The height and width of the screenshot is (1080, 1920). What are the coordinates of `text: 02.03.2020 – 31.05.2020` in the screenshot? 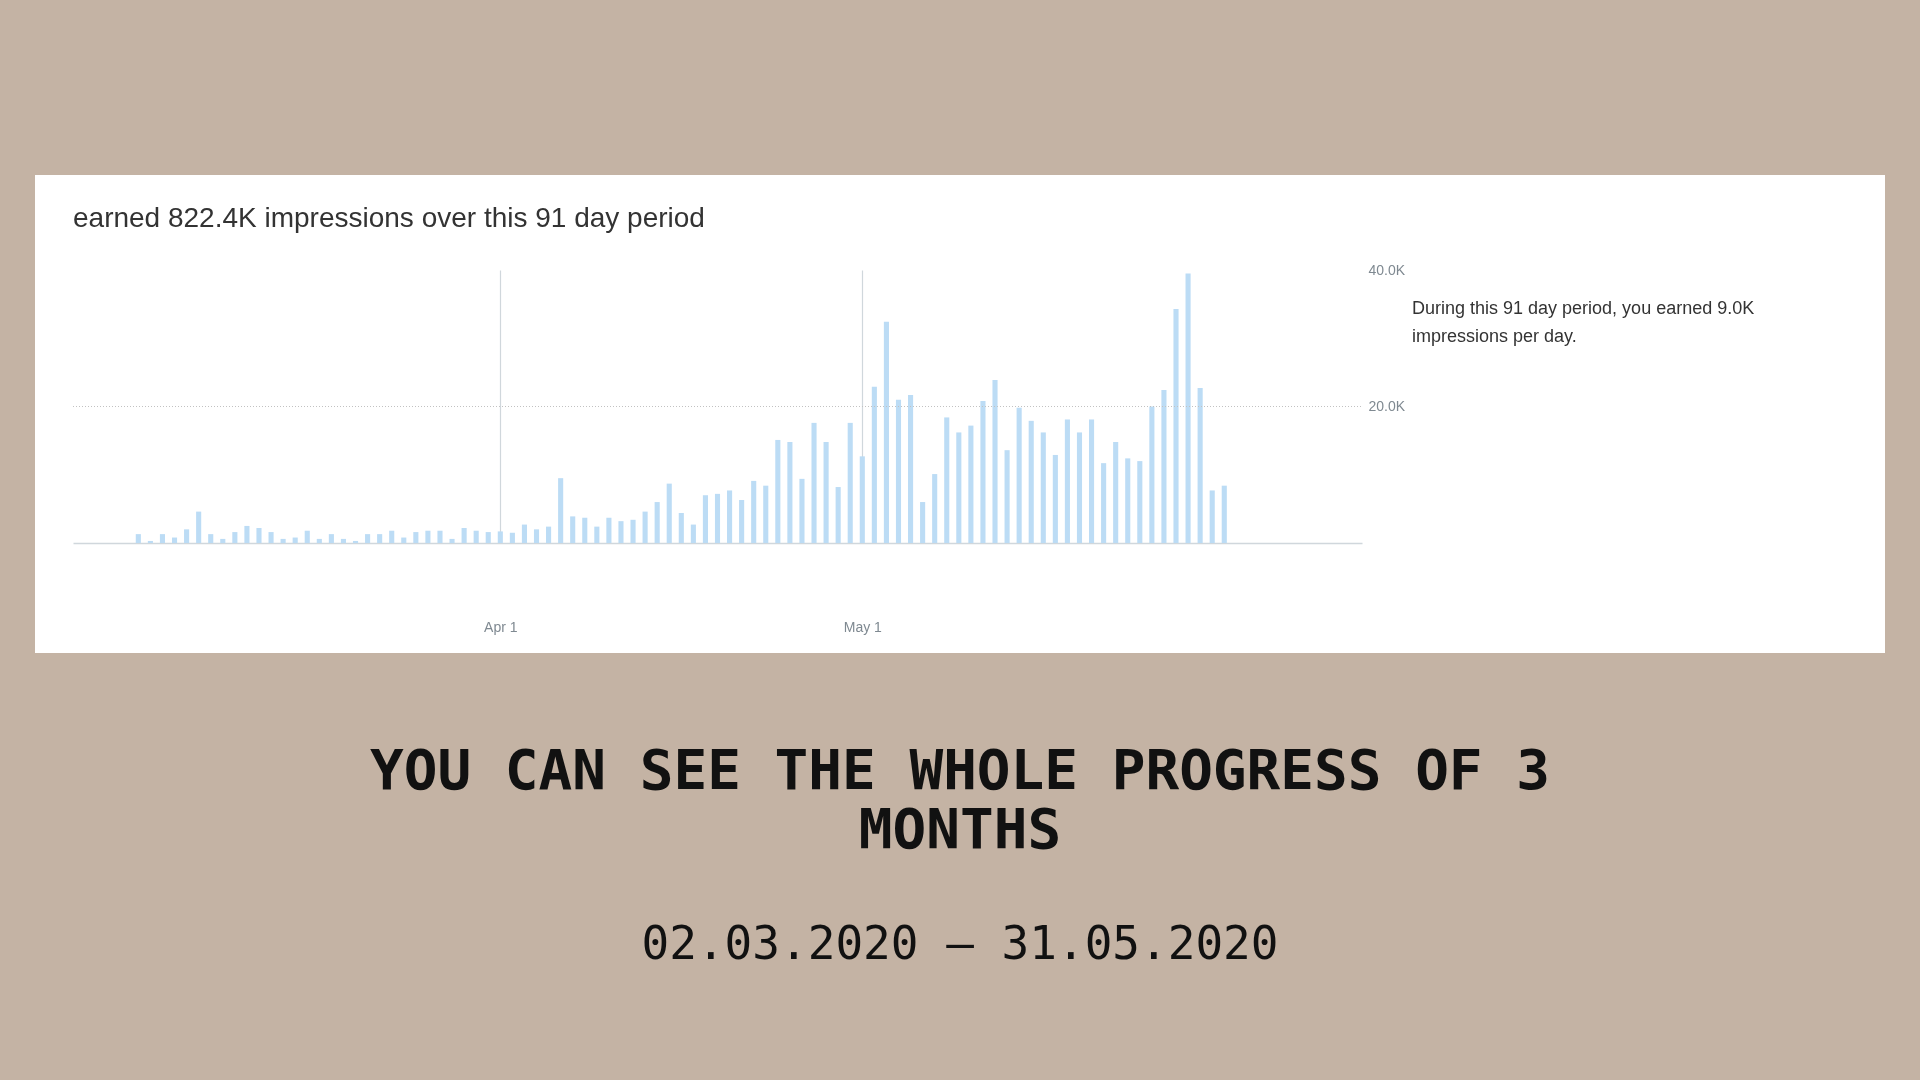 It's located at (960, 943).